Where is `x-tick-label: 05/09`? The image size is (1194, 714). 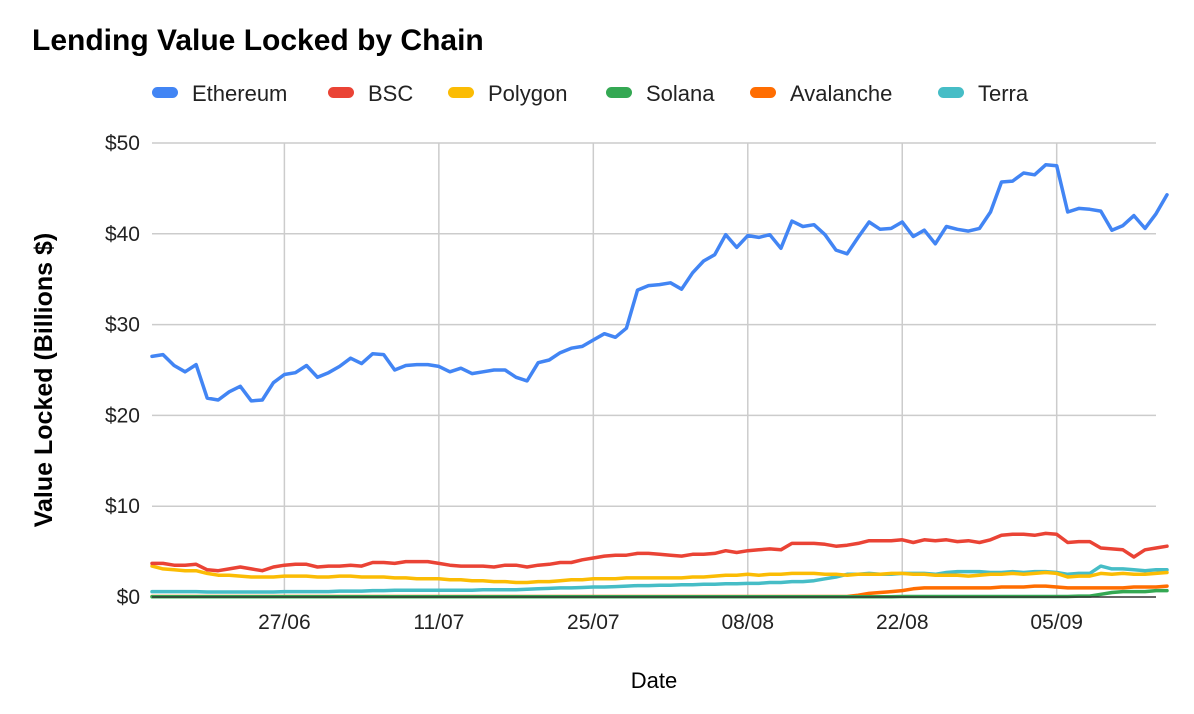
x-tick-label: 05/09 is located at coordinates (1056, 622).